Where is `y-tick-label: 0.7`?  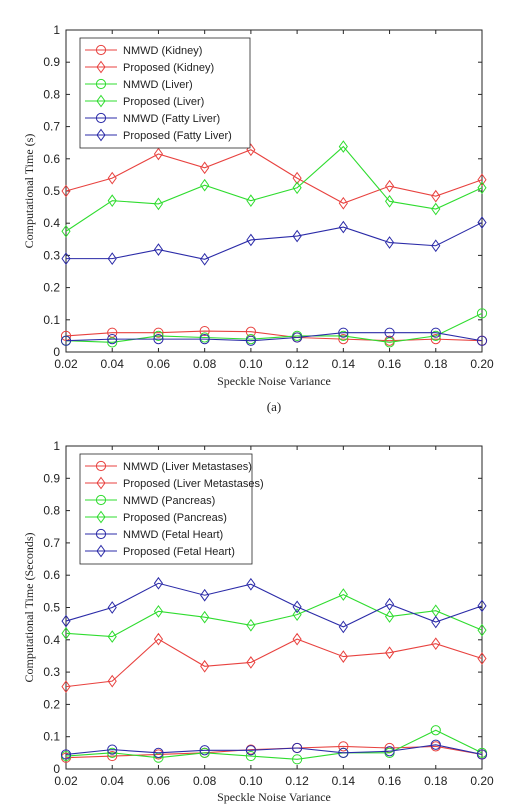 y-tick-label: 0.7 is located at coordinates (51, 543).